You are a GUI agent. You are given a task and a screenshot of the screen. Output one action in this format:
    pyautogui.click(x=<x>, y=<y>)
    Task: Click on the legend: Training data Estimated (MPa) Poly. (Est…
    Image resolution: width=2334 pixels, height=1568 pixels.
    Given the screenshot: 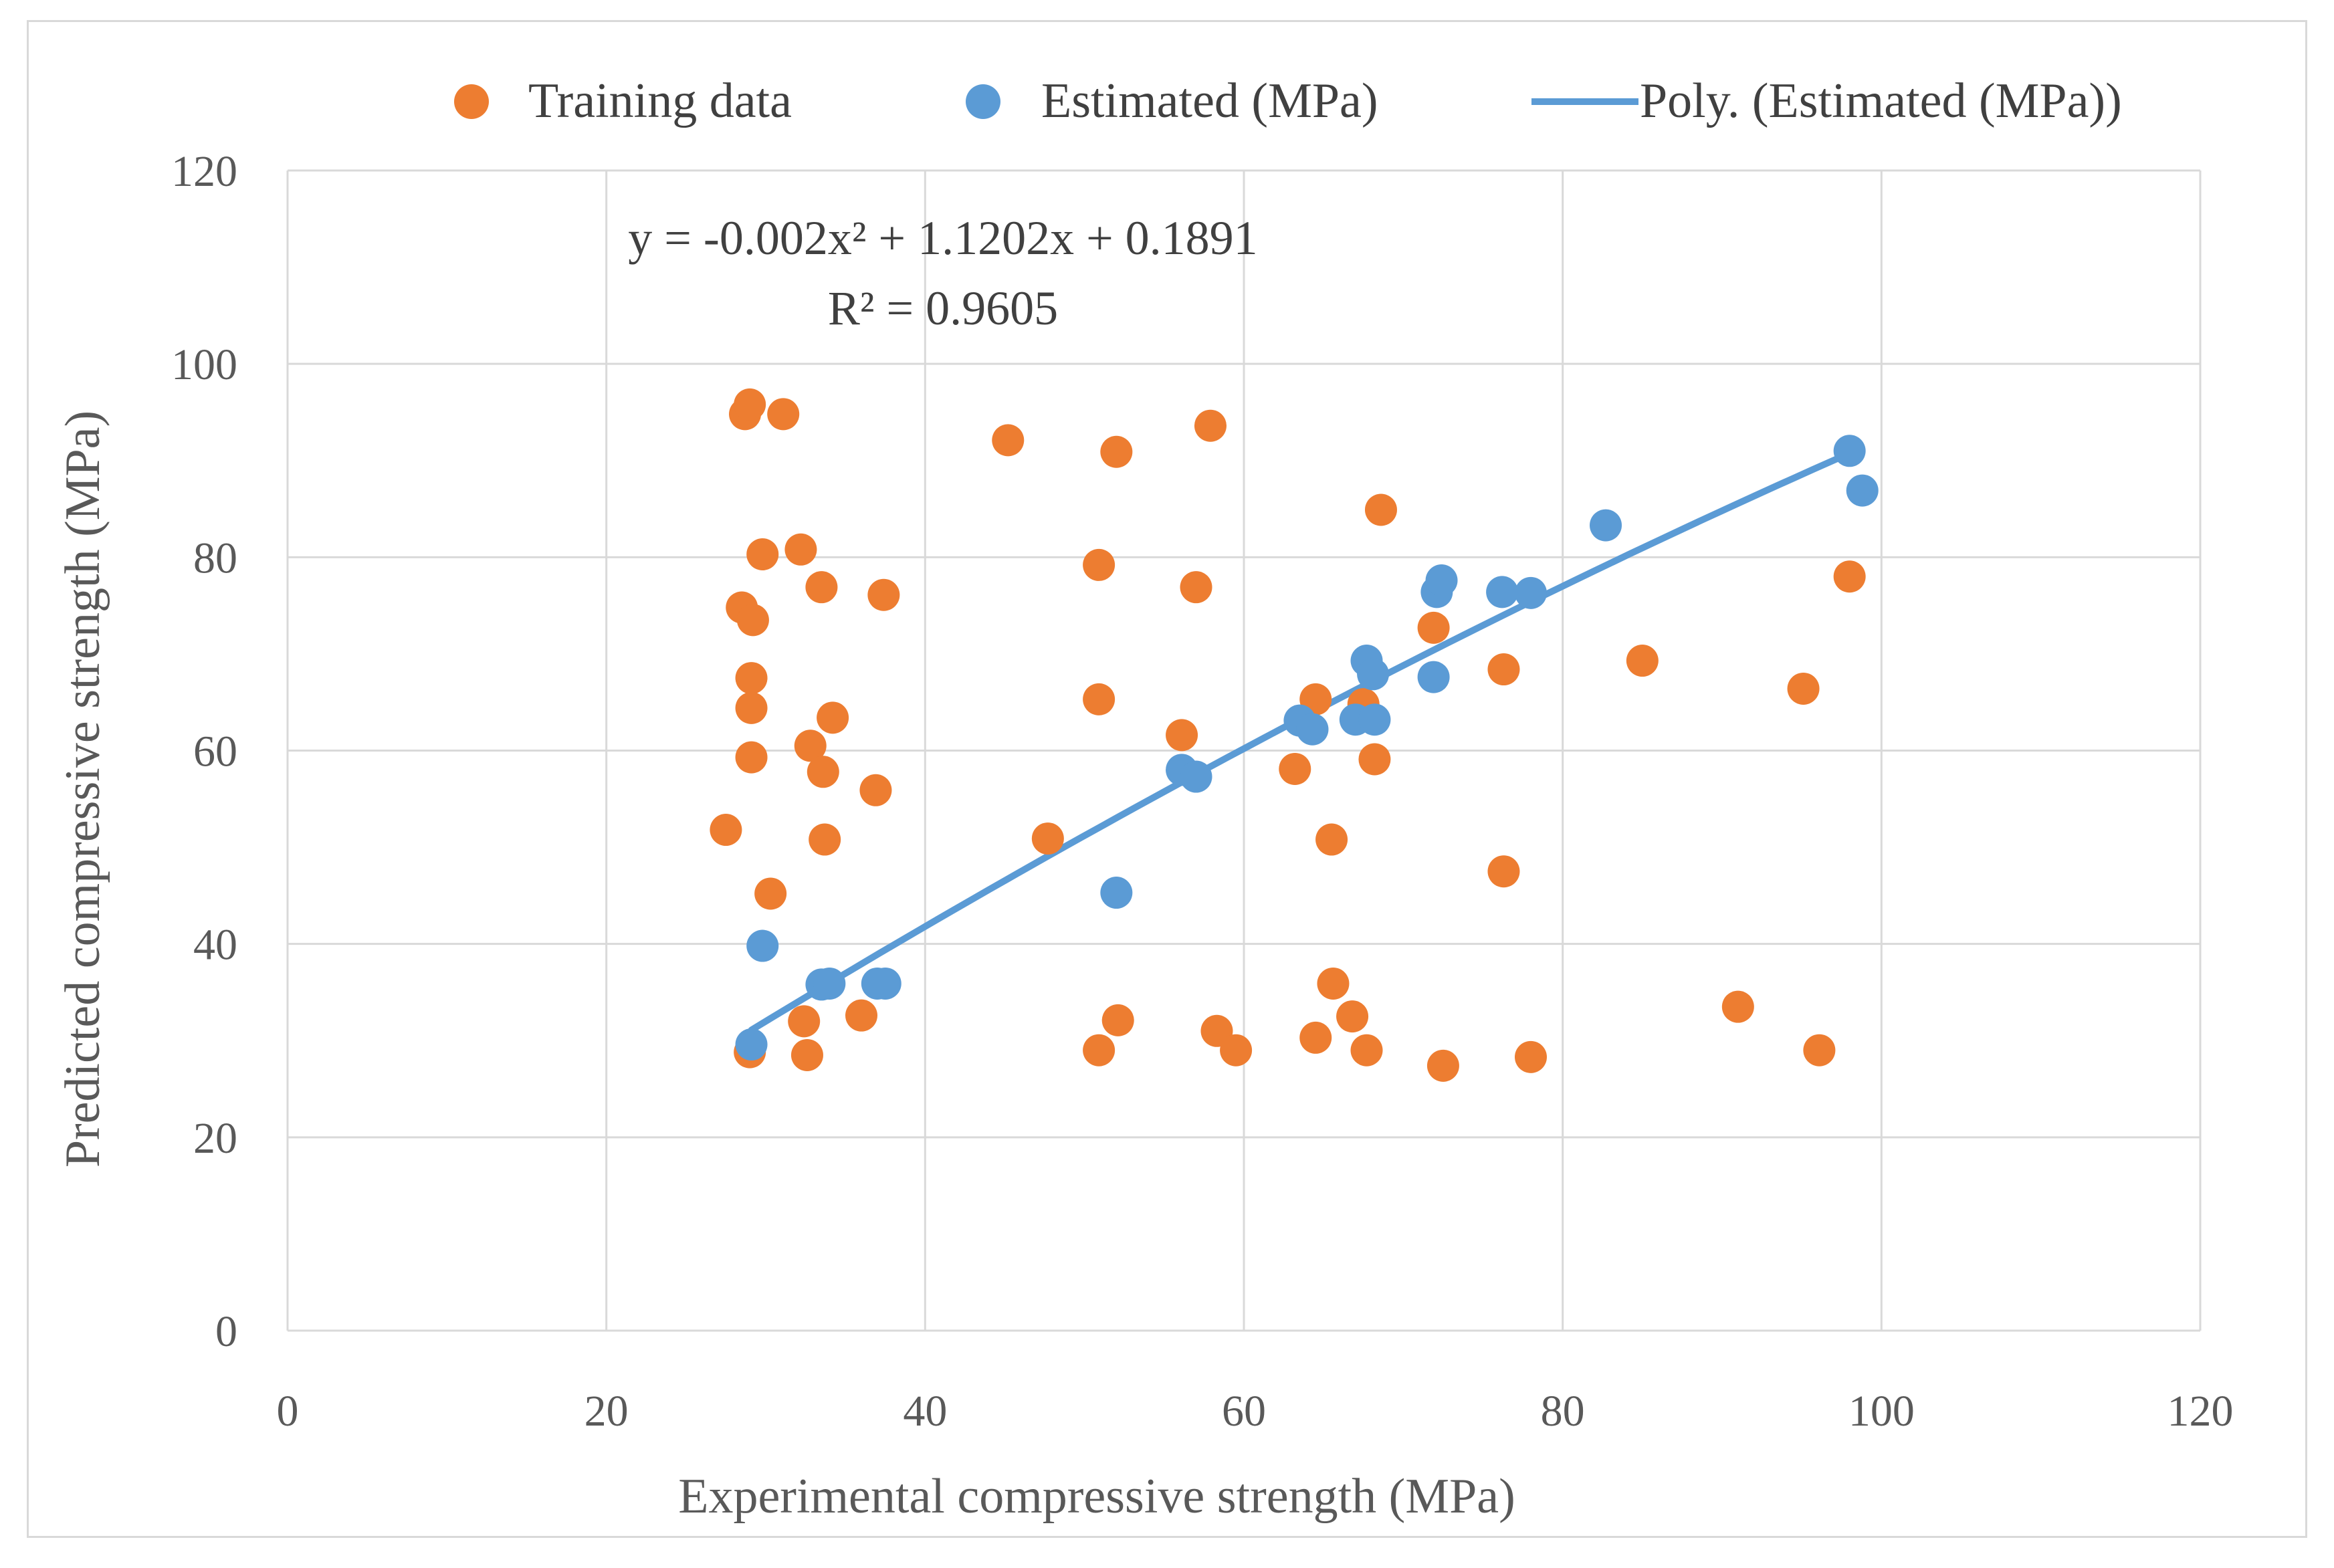 What is the action you would take?
    pyautogui.click(x=1288, y=101)
    